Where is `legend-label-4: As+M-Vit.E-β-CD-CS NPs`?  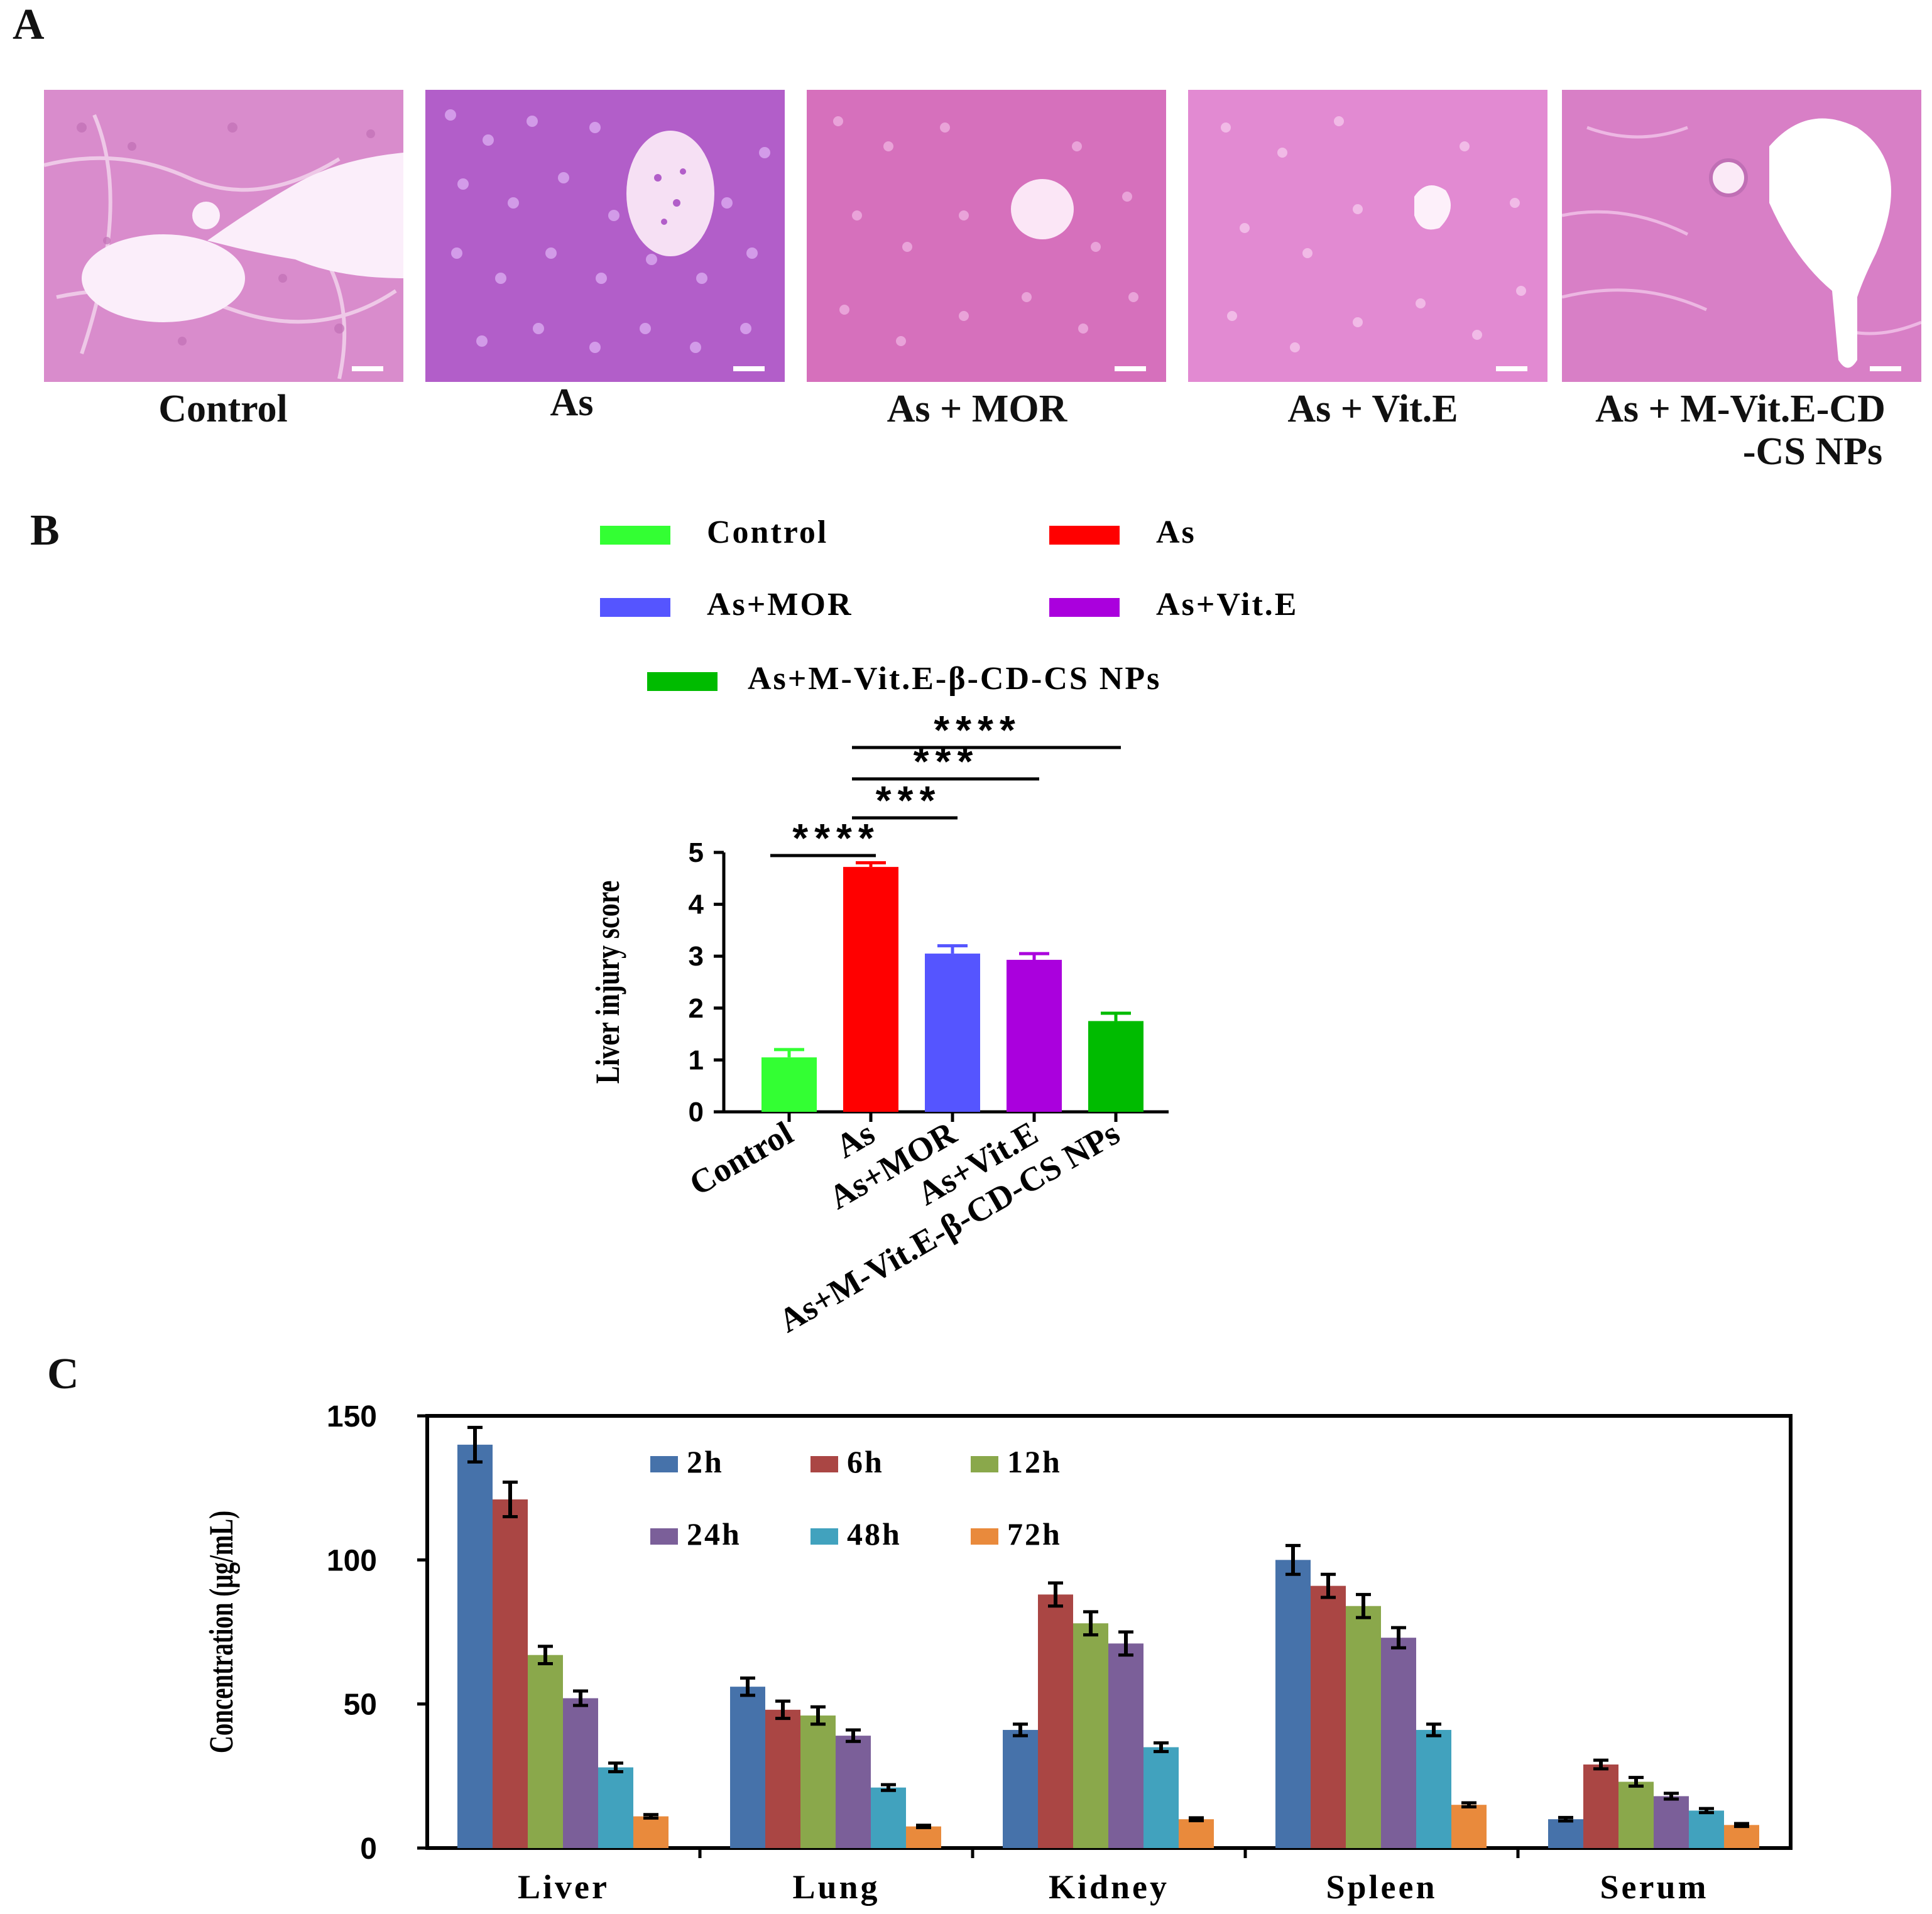 legend-label-4: As+M-Vit.E-β-CD-CS NPs is located at coordinates (955, 679).